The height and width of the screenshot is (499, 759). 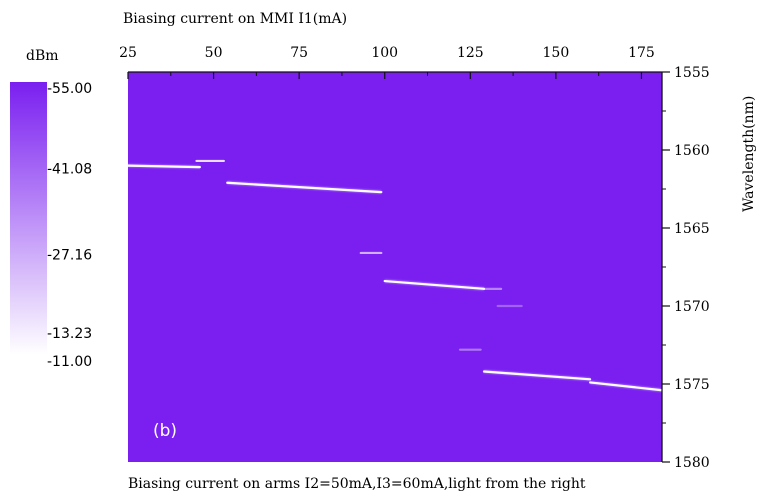 What do you see at coordinates (42, 56) in the screenshot?
I see `colorbar-unit-label: dBm` at bounding box center [42, 56].